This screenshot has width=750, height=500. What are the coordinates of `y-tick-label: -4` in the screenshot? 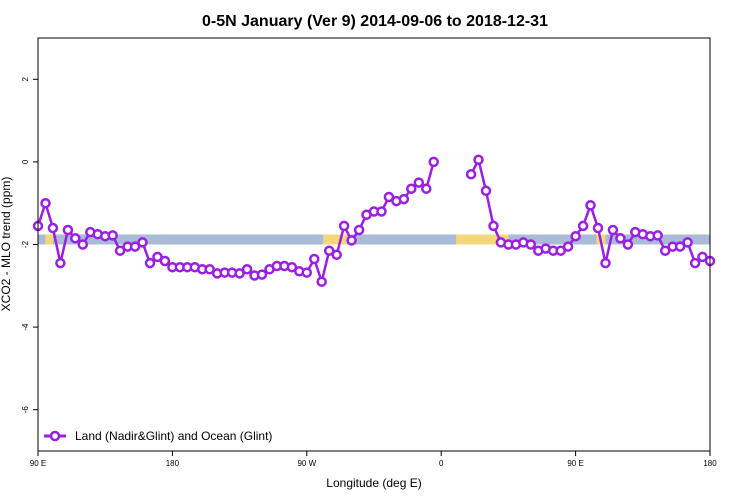 It's located at (25, 327).